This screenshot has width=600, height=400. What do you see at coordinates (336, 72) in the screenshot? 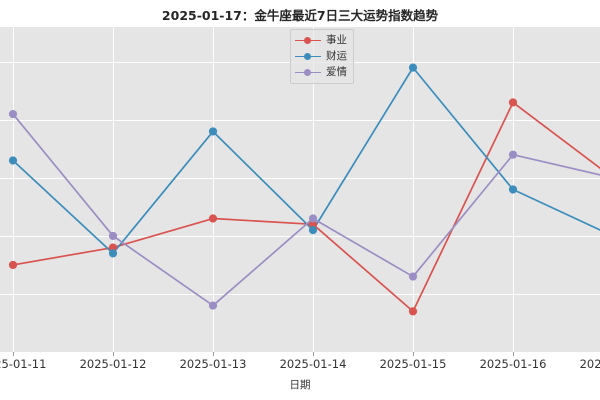
I see `legend-label: 爱情` at bounding box center [336, 72].